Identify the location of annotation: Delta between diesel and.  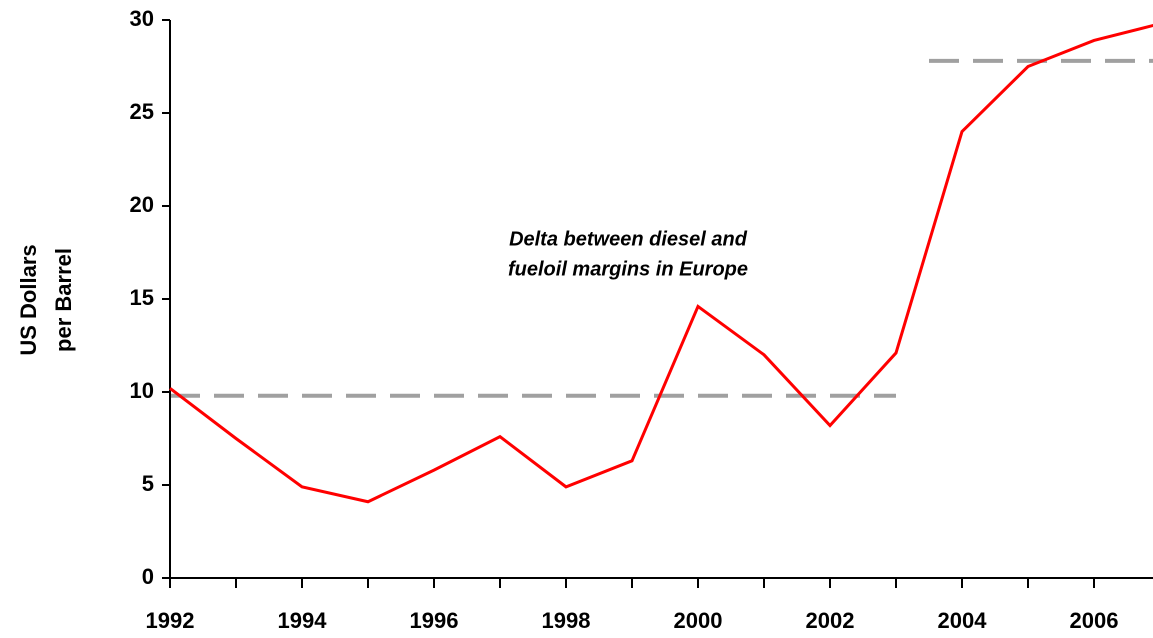
(628, 239).